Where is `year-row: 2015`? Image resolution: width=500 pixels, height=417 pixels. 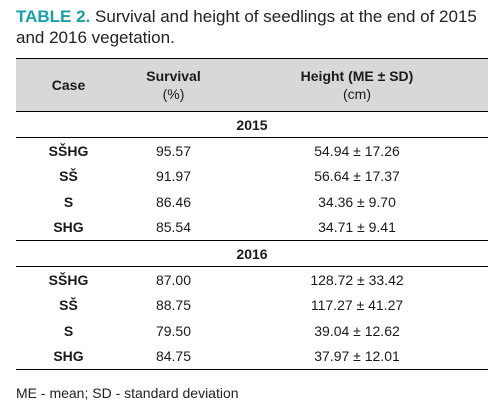 year-row: 2015 is located at coordinates (252, 124).